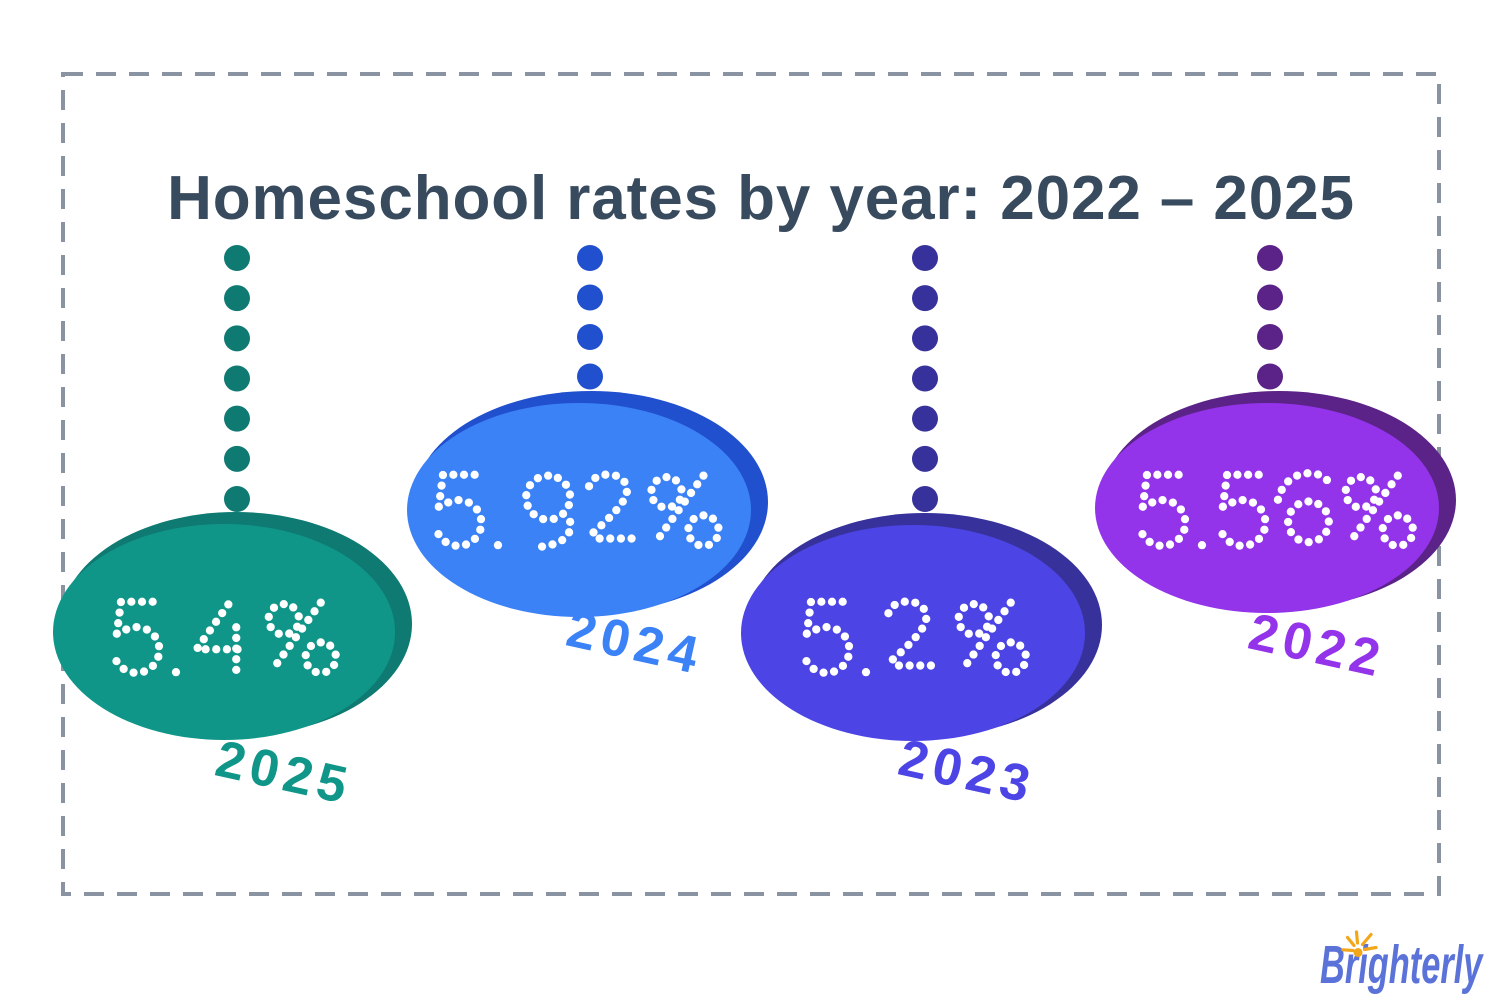 The image size is (1500, 1000). Describe the element at coordinates (967, 772) in the screenshot. I see `svg-text: 2023` at that location.